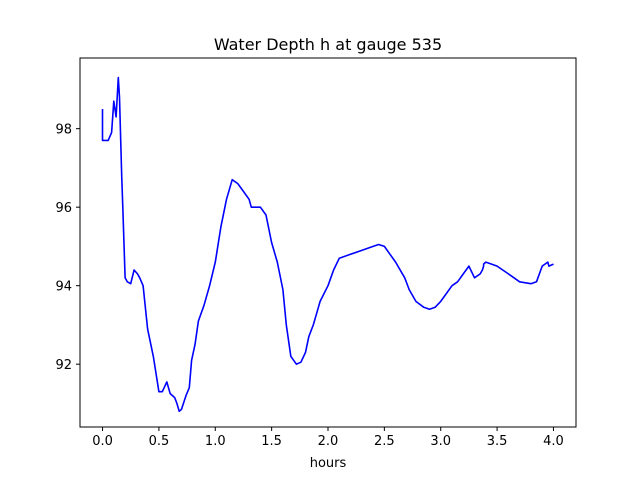  I want to click on y-tick-label: 94, so click(63, 287).